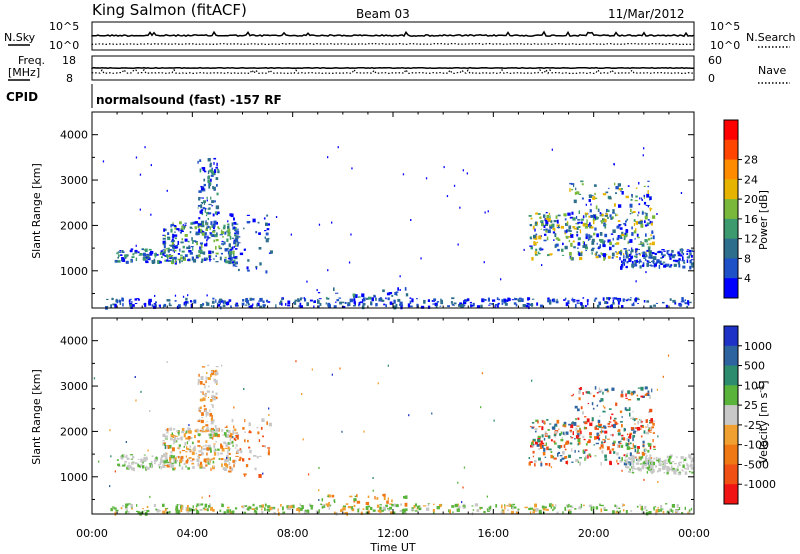 Image resolution: width=800 pixels, height=554 pixels. What do you see at coordinates (763, 427) in the screenshot?
I see `velocity-colorbar-label-main: Velocity [m s` at bounding box center [763, 427].